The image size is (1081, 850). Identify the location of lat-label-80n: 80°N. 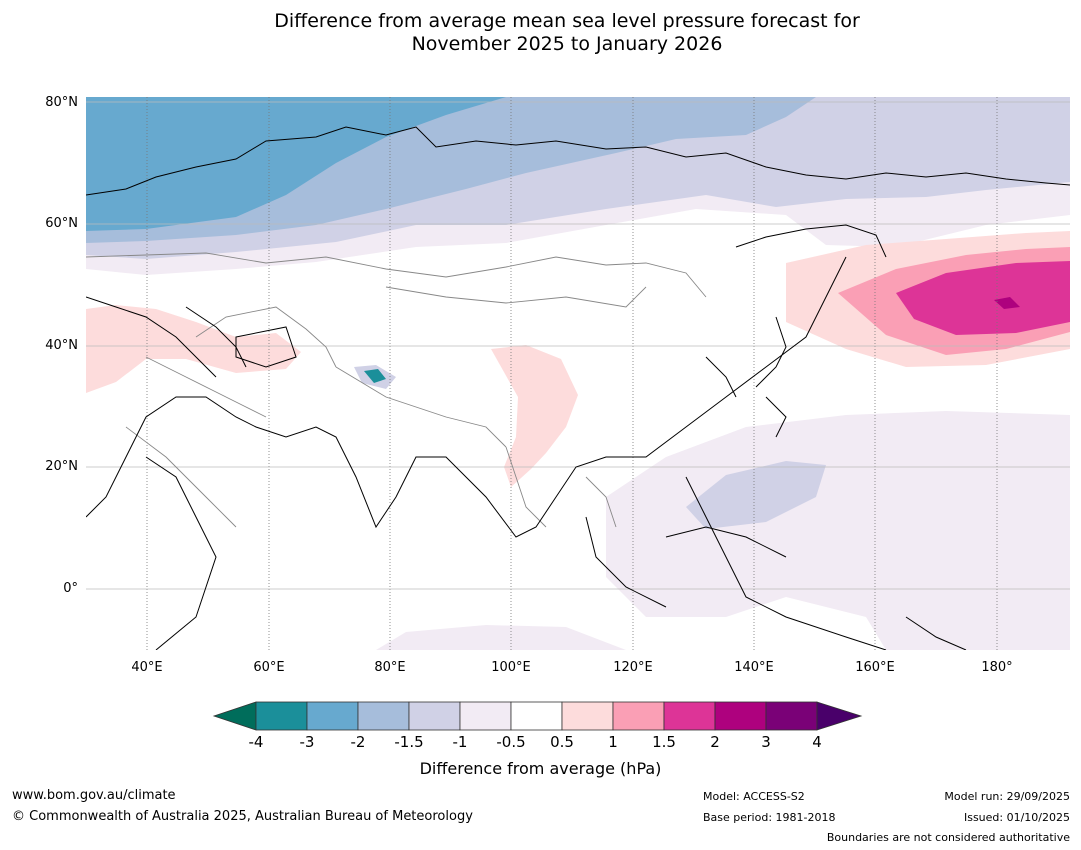
(61, 102).